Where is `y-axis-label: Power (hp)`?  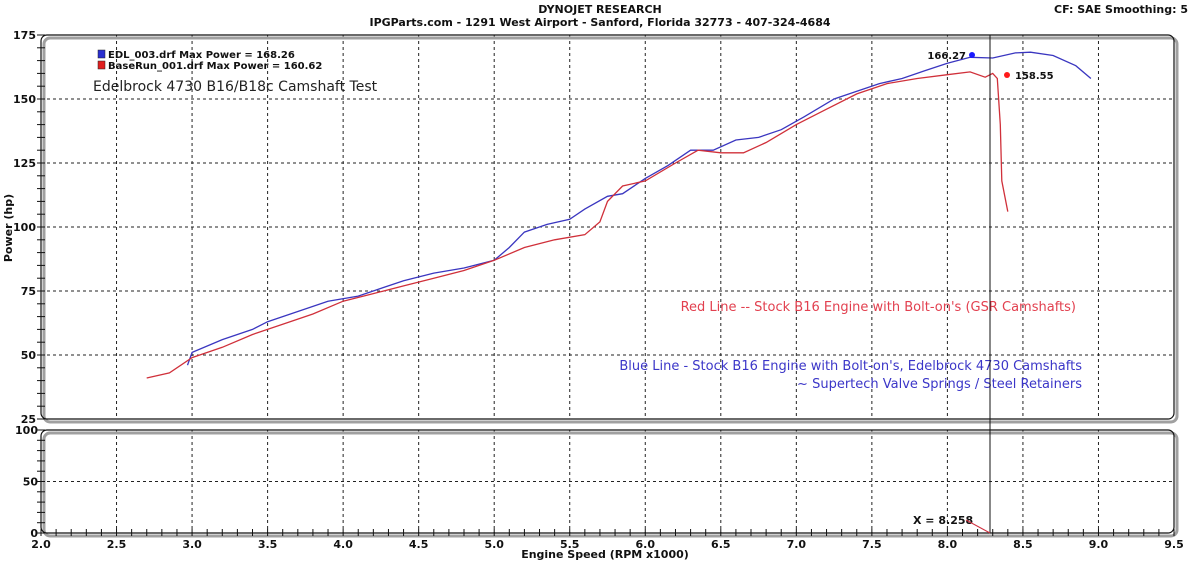
y-axis-label: Power (hp) is located at coordinates (8, 228).